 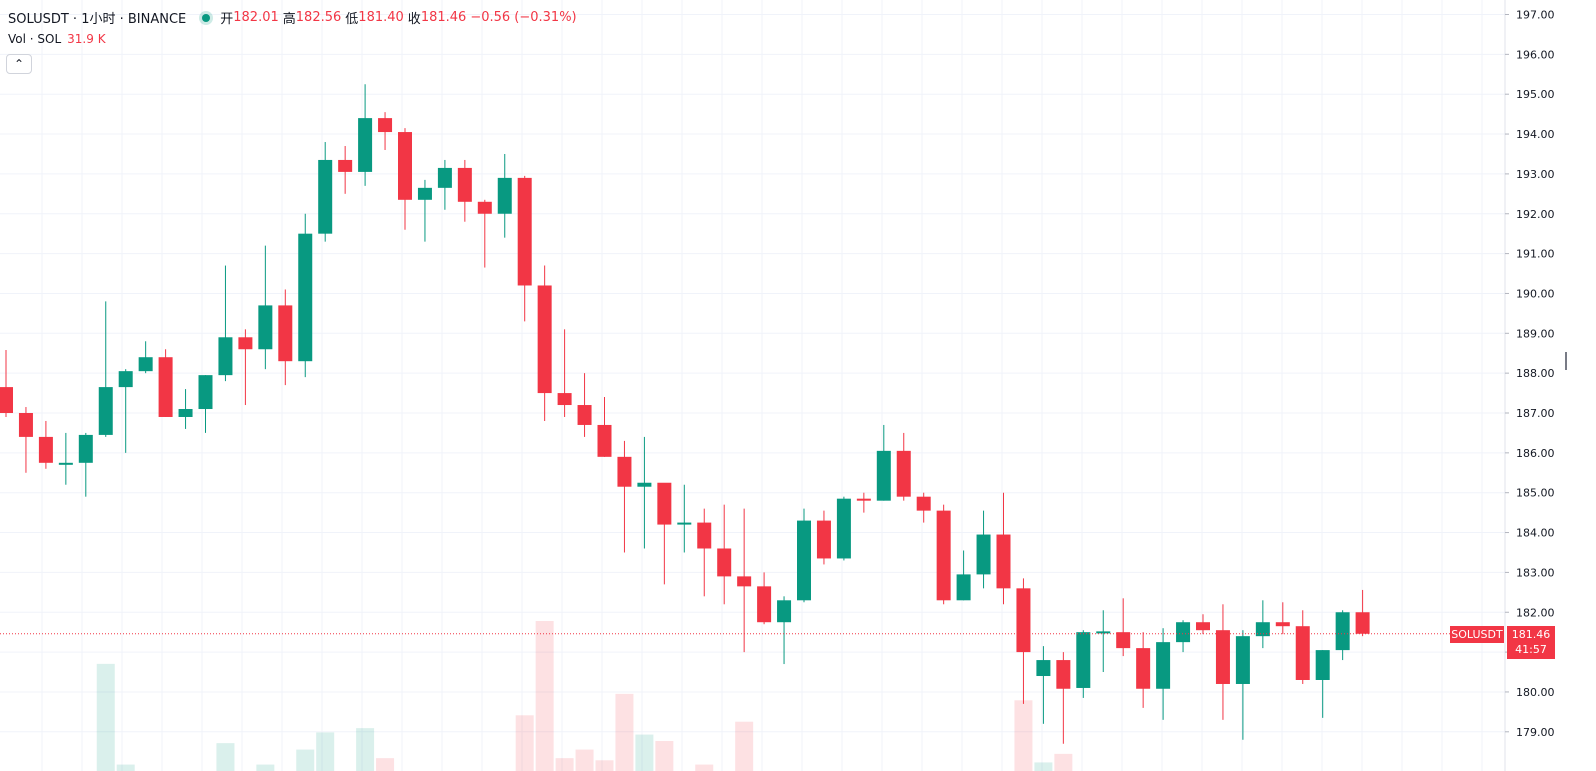 I want to click on collapse-legend-button: ⌃, so click(x=19, y=64).